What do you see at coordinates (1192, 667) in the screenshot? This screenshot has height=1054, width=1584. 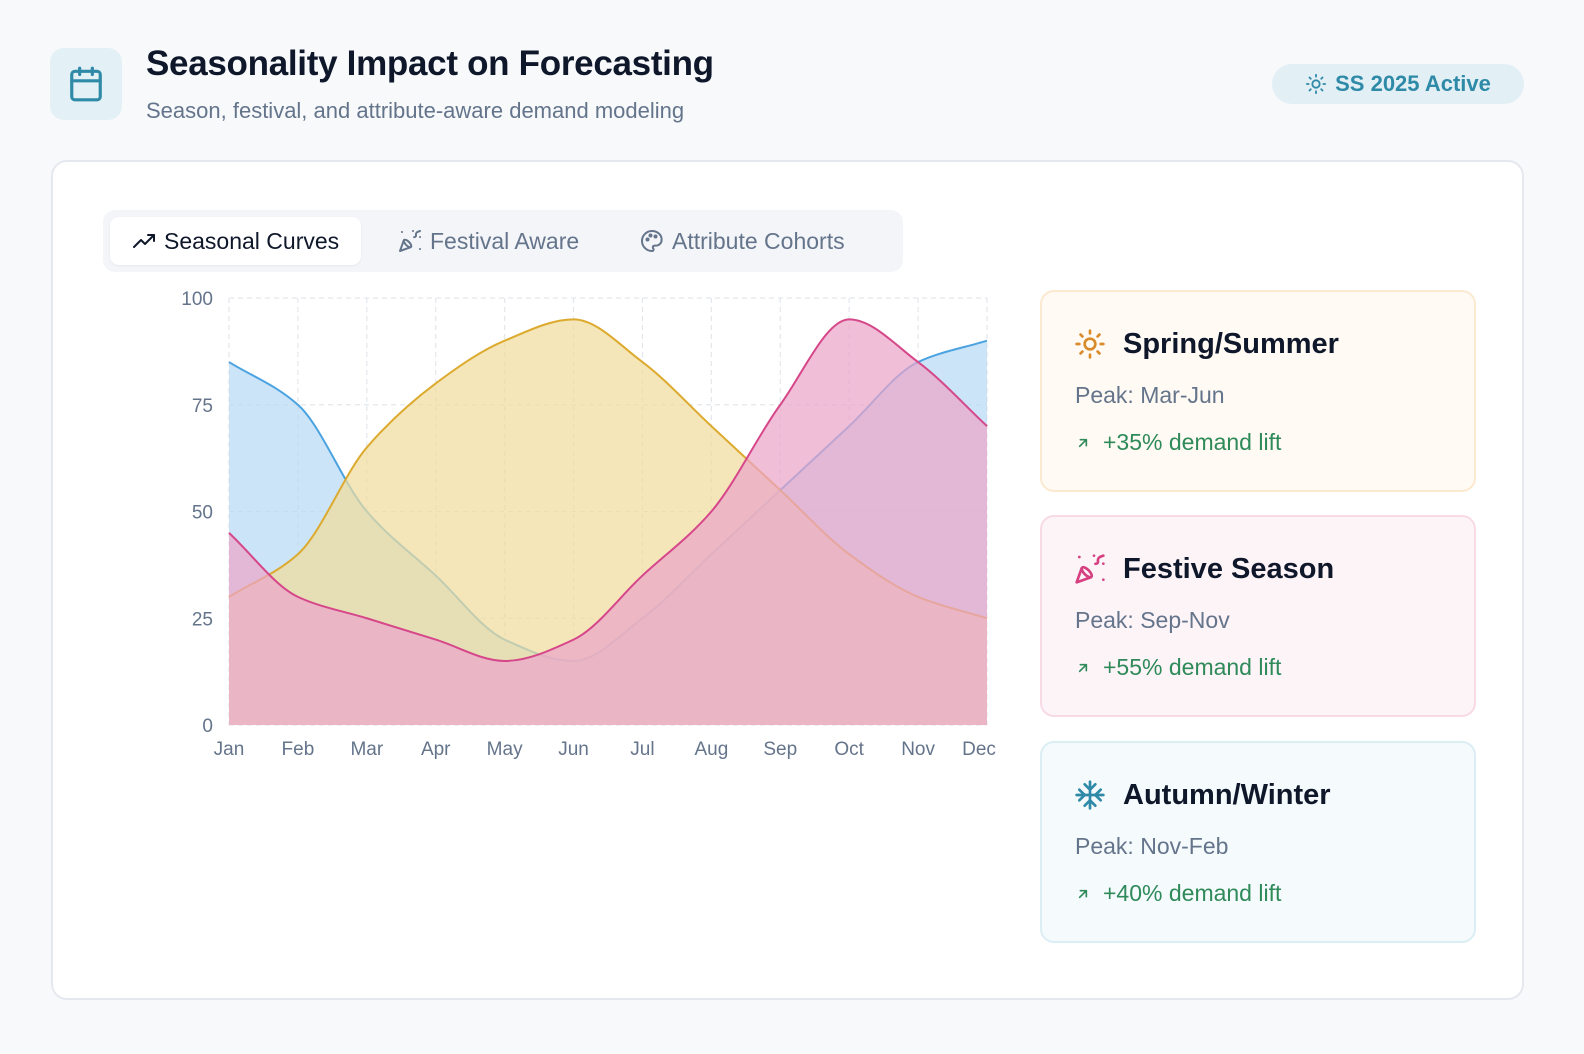 I see `season-card-lift-label: +55% demand lift` at bounding box center [1192, 667].